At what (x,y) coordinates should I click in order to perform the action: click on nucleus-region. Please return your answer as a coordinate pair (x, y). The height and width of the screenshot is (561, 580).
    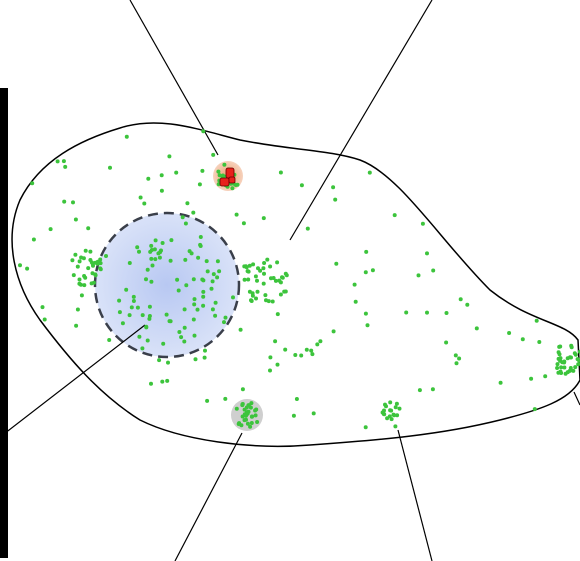
    Looking at the image, I should click on (167, 285).